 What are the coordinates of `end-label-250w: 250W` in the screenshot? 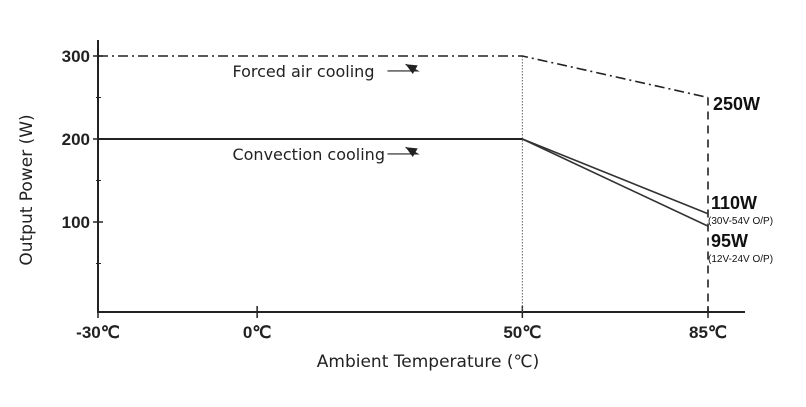 It's located at (736, 104).